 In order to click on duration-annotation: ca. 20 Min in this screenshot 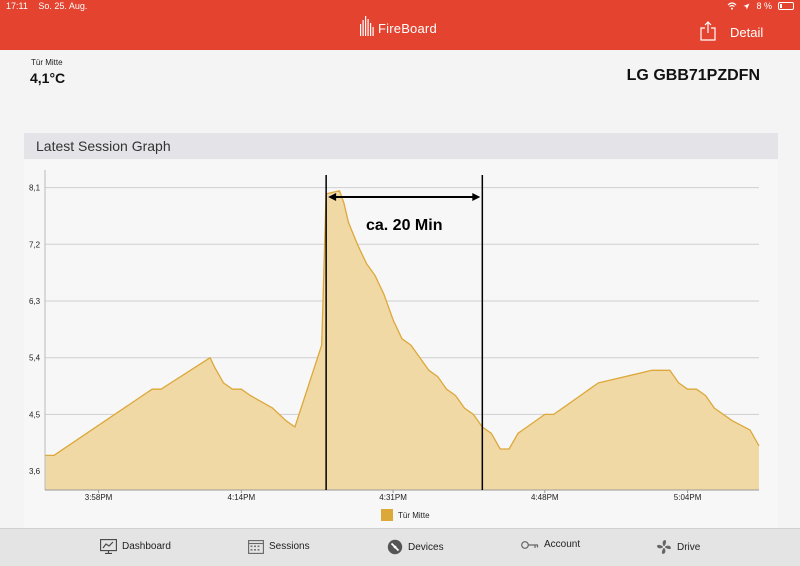, I will do `click(404, 225)`.